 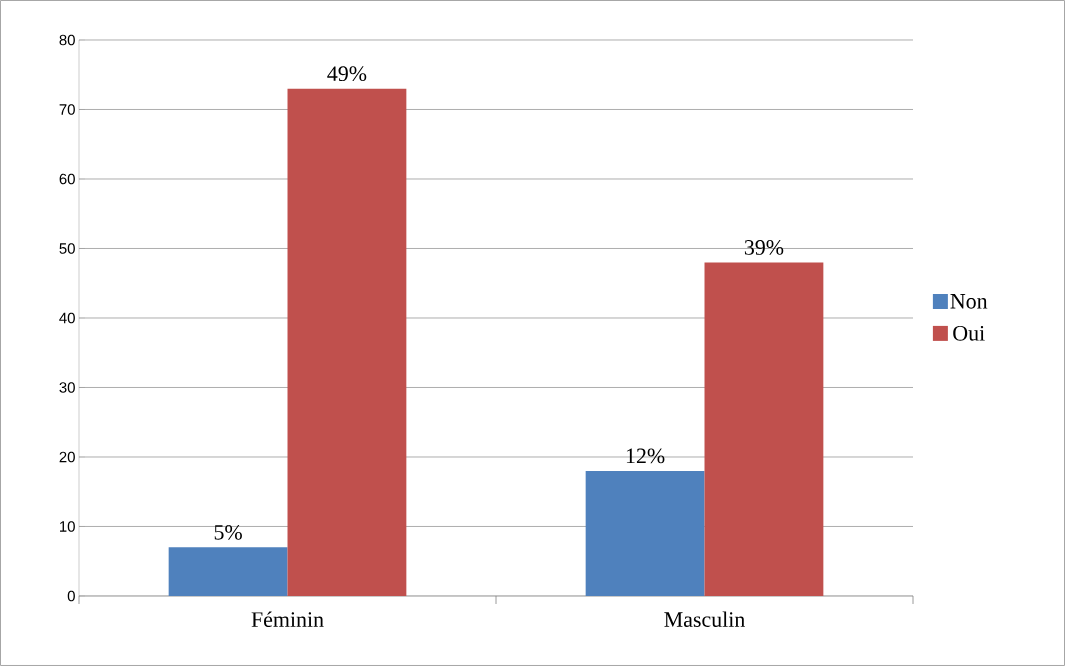 I want to click on y-tick-label: 40, so click(x=67, y=318).